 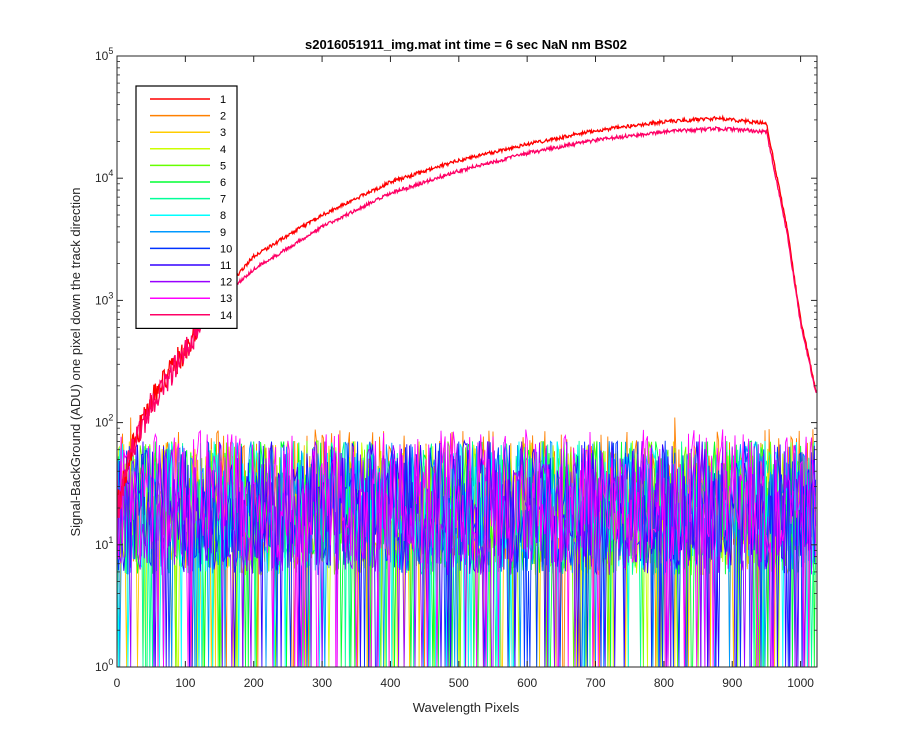 I want to click on legend-label-8: 8, so click(x=223, y=216).